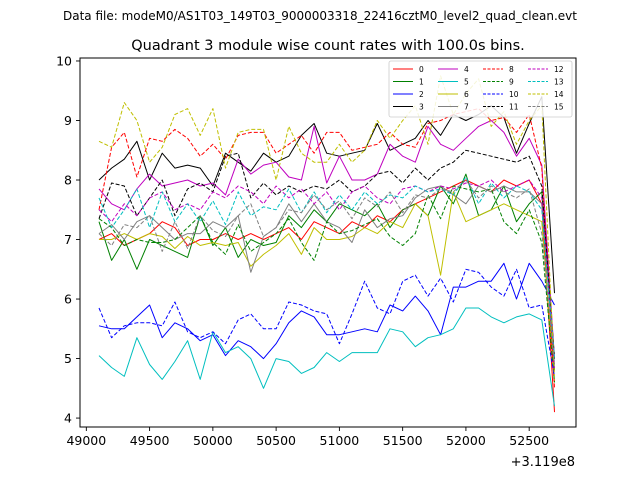  I want to click on legend-label-15: 15, so click(559, 107).